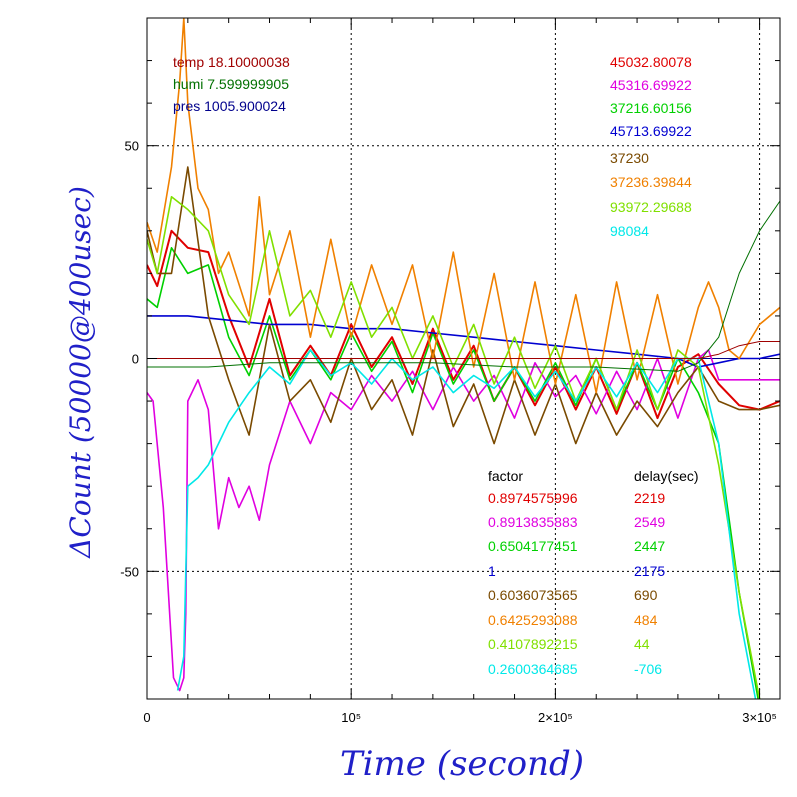 Image resolution: width=797 pixels, height=797 pixels. Describe the element at coordinates (651, 131) in the screenshot. I see `baseline-label: 45713.69922` at that location.